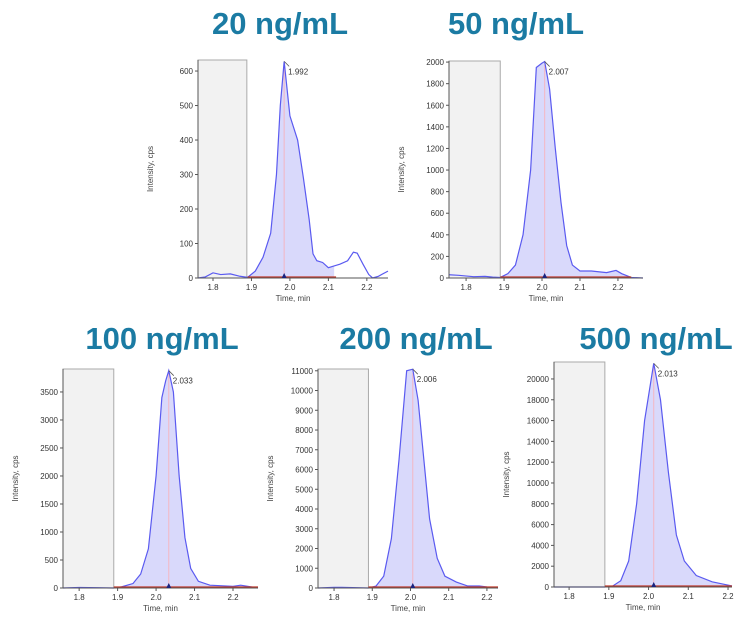  Describe the element at coordinates (427, 379) in the screenshot. I see `peak-label: 2.006` at that location.